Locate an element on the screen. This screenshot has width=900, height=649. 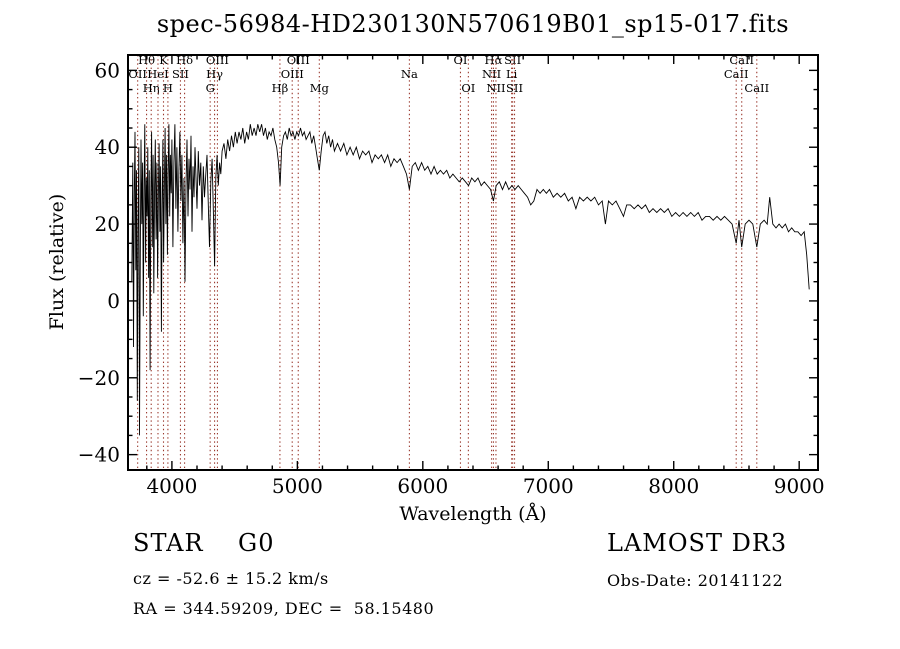
object-class-label: STAR G0 is located at coordinates (204, 543).